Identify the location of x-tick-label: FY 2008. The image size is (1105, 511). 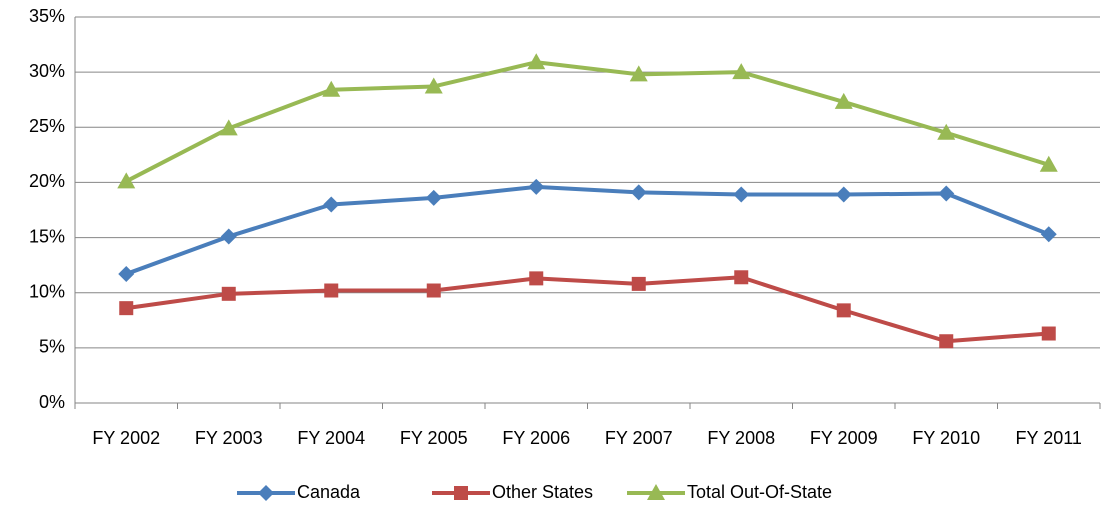
(741, 438).